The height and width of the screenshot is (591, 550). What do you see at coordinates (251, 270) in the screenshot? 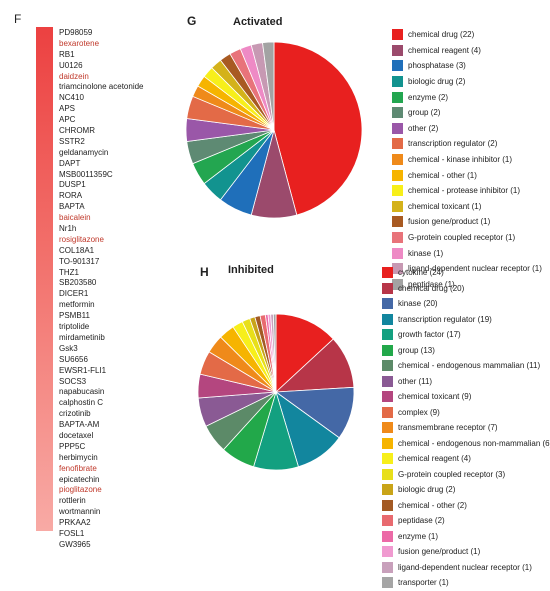
I see `inhibited-chart-title: Inhibited` at bounding box center [251, 270].